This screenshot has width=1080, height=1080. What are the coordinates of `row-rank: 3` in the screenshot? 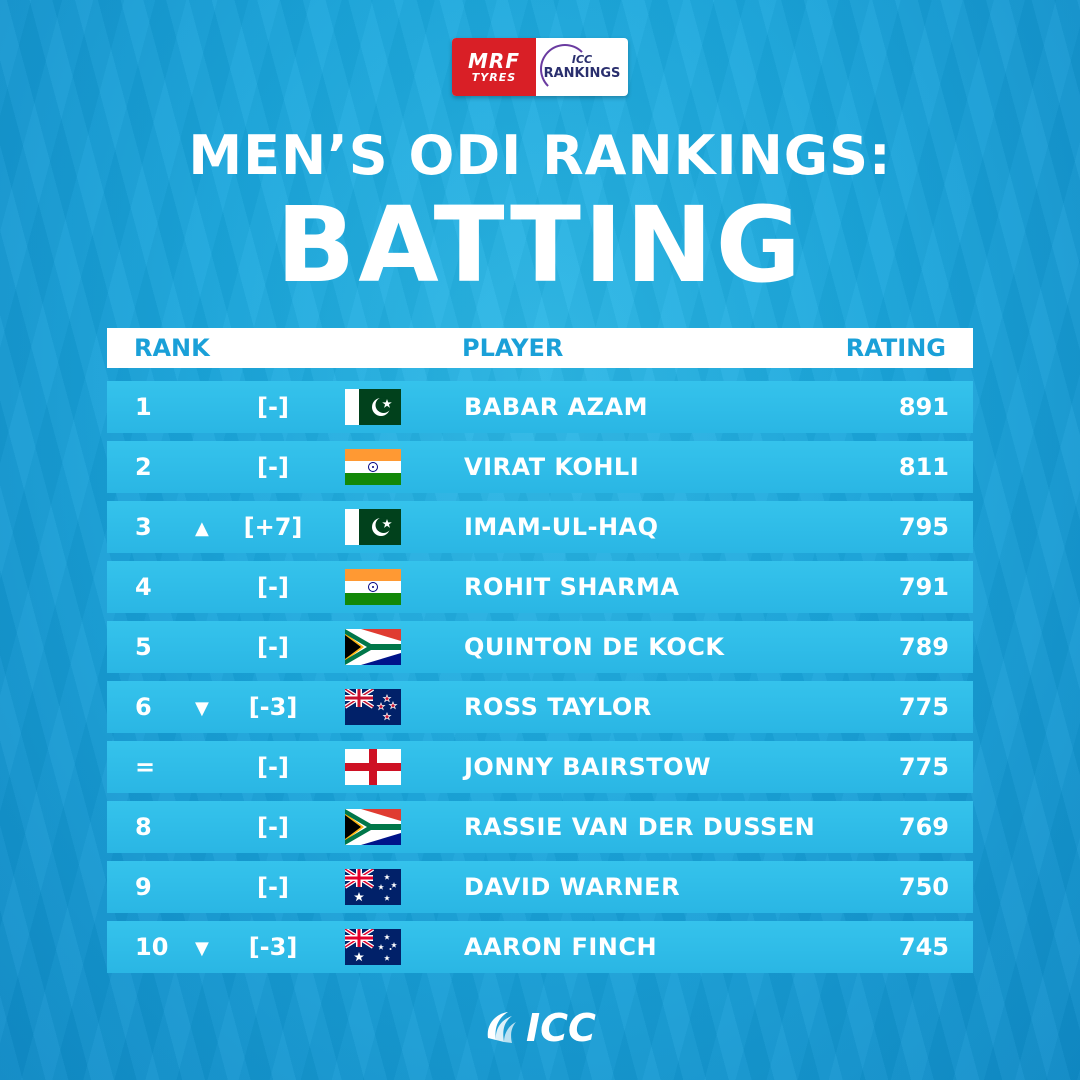 It's located at (143, 527).